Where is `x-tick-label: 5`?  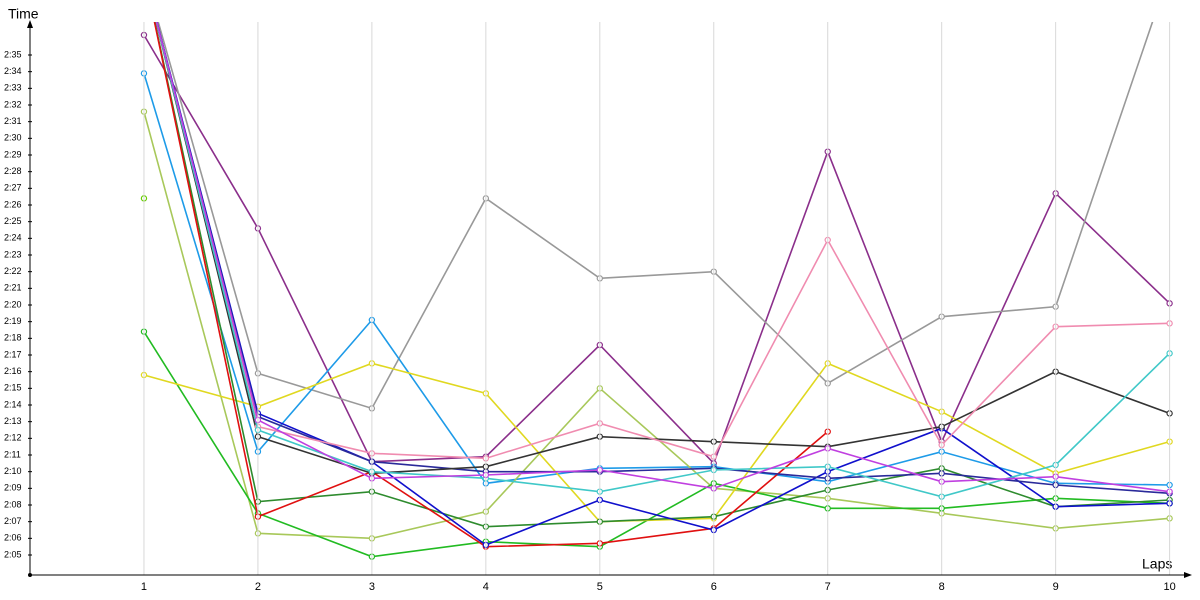 x-tick-label: 5 is located at coordinates (600, 587).